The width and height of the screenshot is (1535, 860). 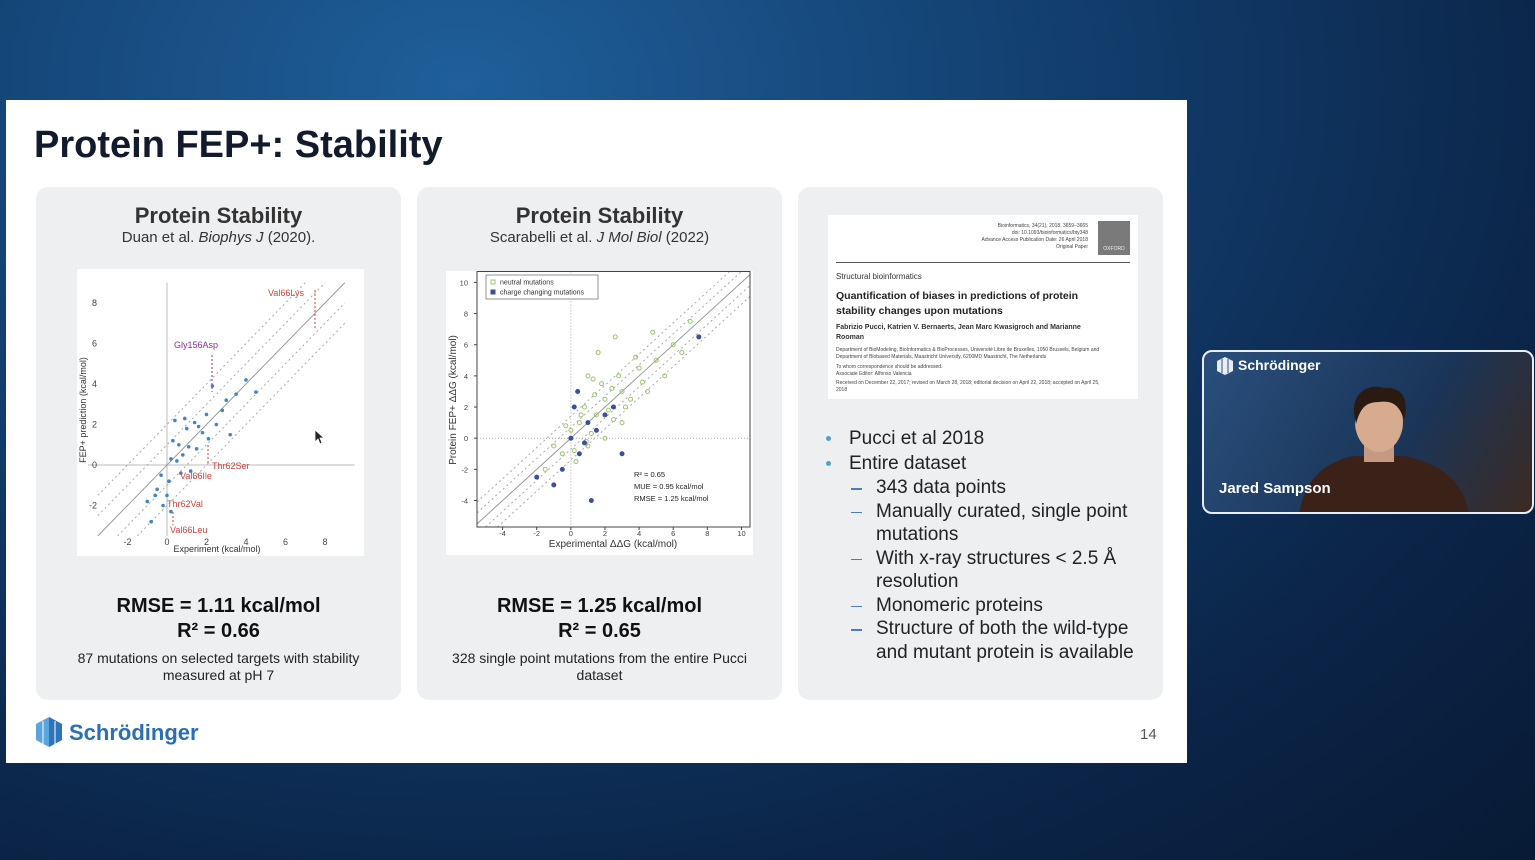 I want to click on identity-line, so click(x=613, y=399).